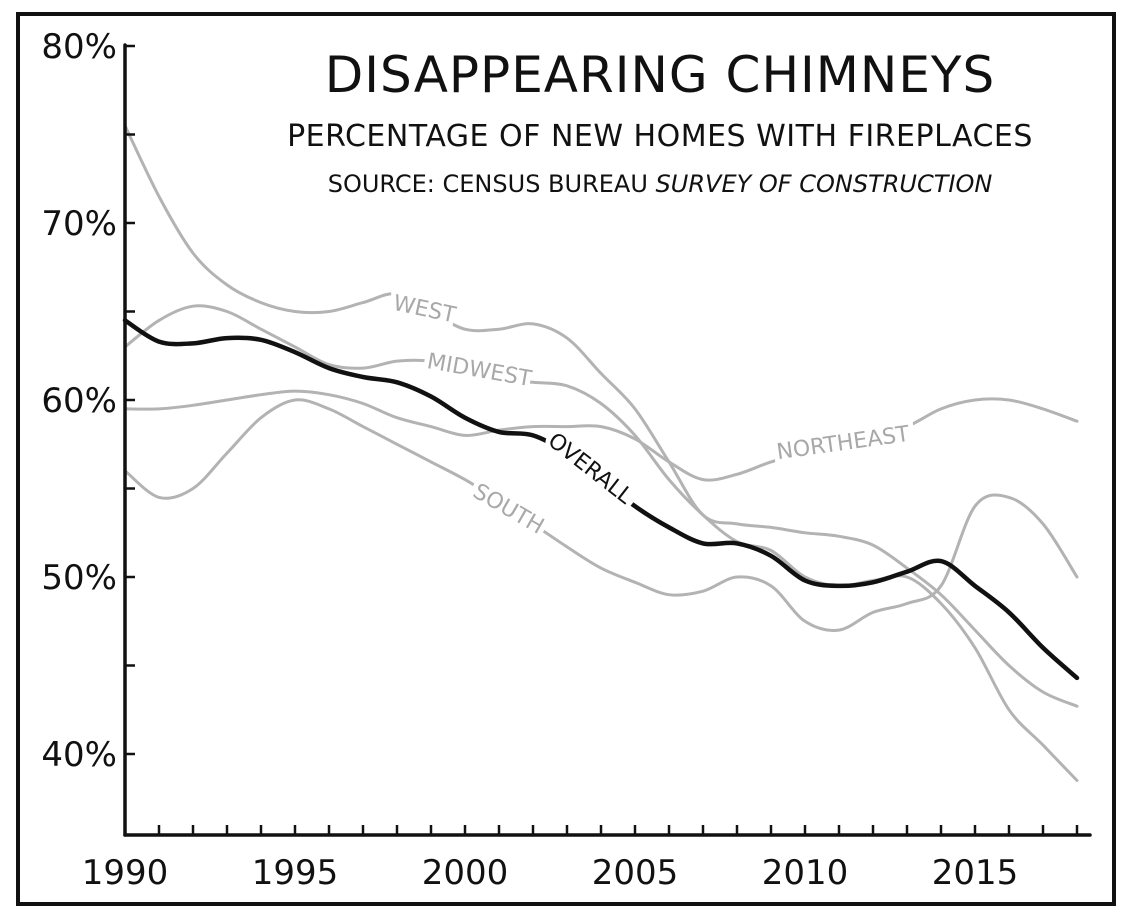  I want to click on series-label-overall: OVERALL, so click(590, 469).